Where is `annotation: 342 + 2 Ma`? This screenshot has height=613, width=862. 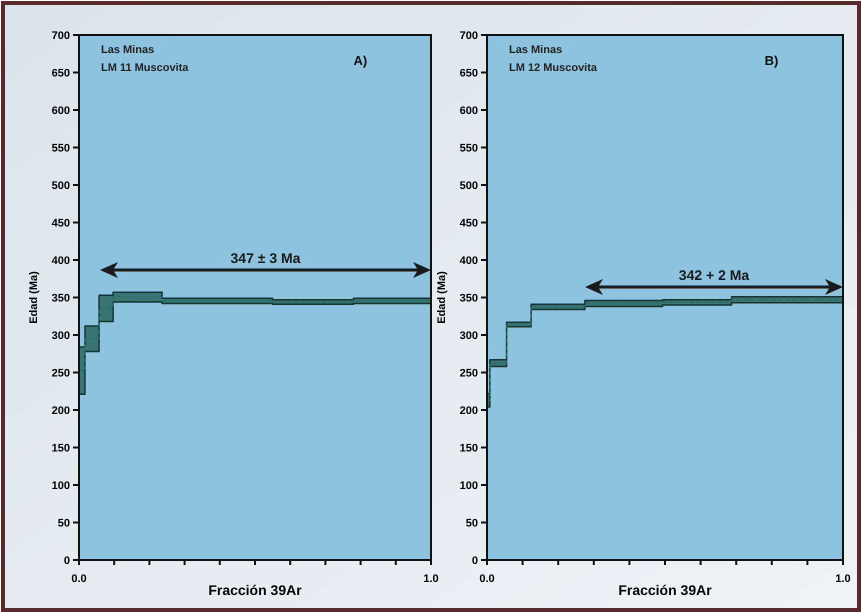
annotation: 342 + 2 Ma is located at coordinates (714, 275).